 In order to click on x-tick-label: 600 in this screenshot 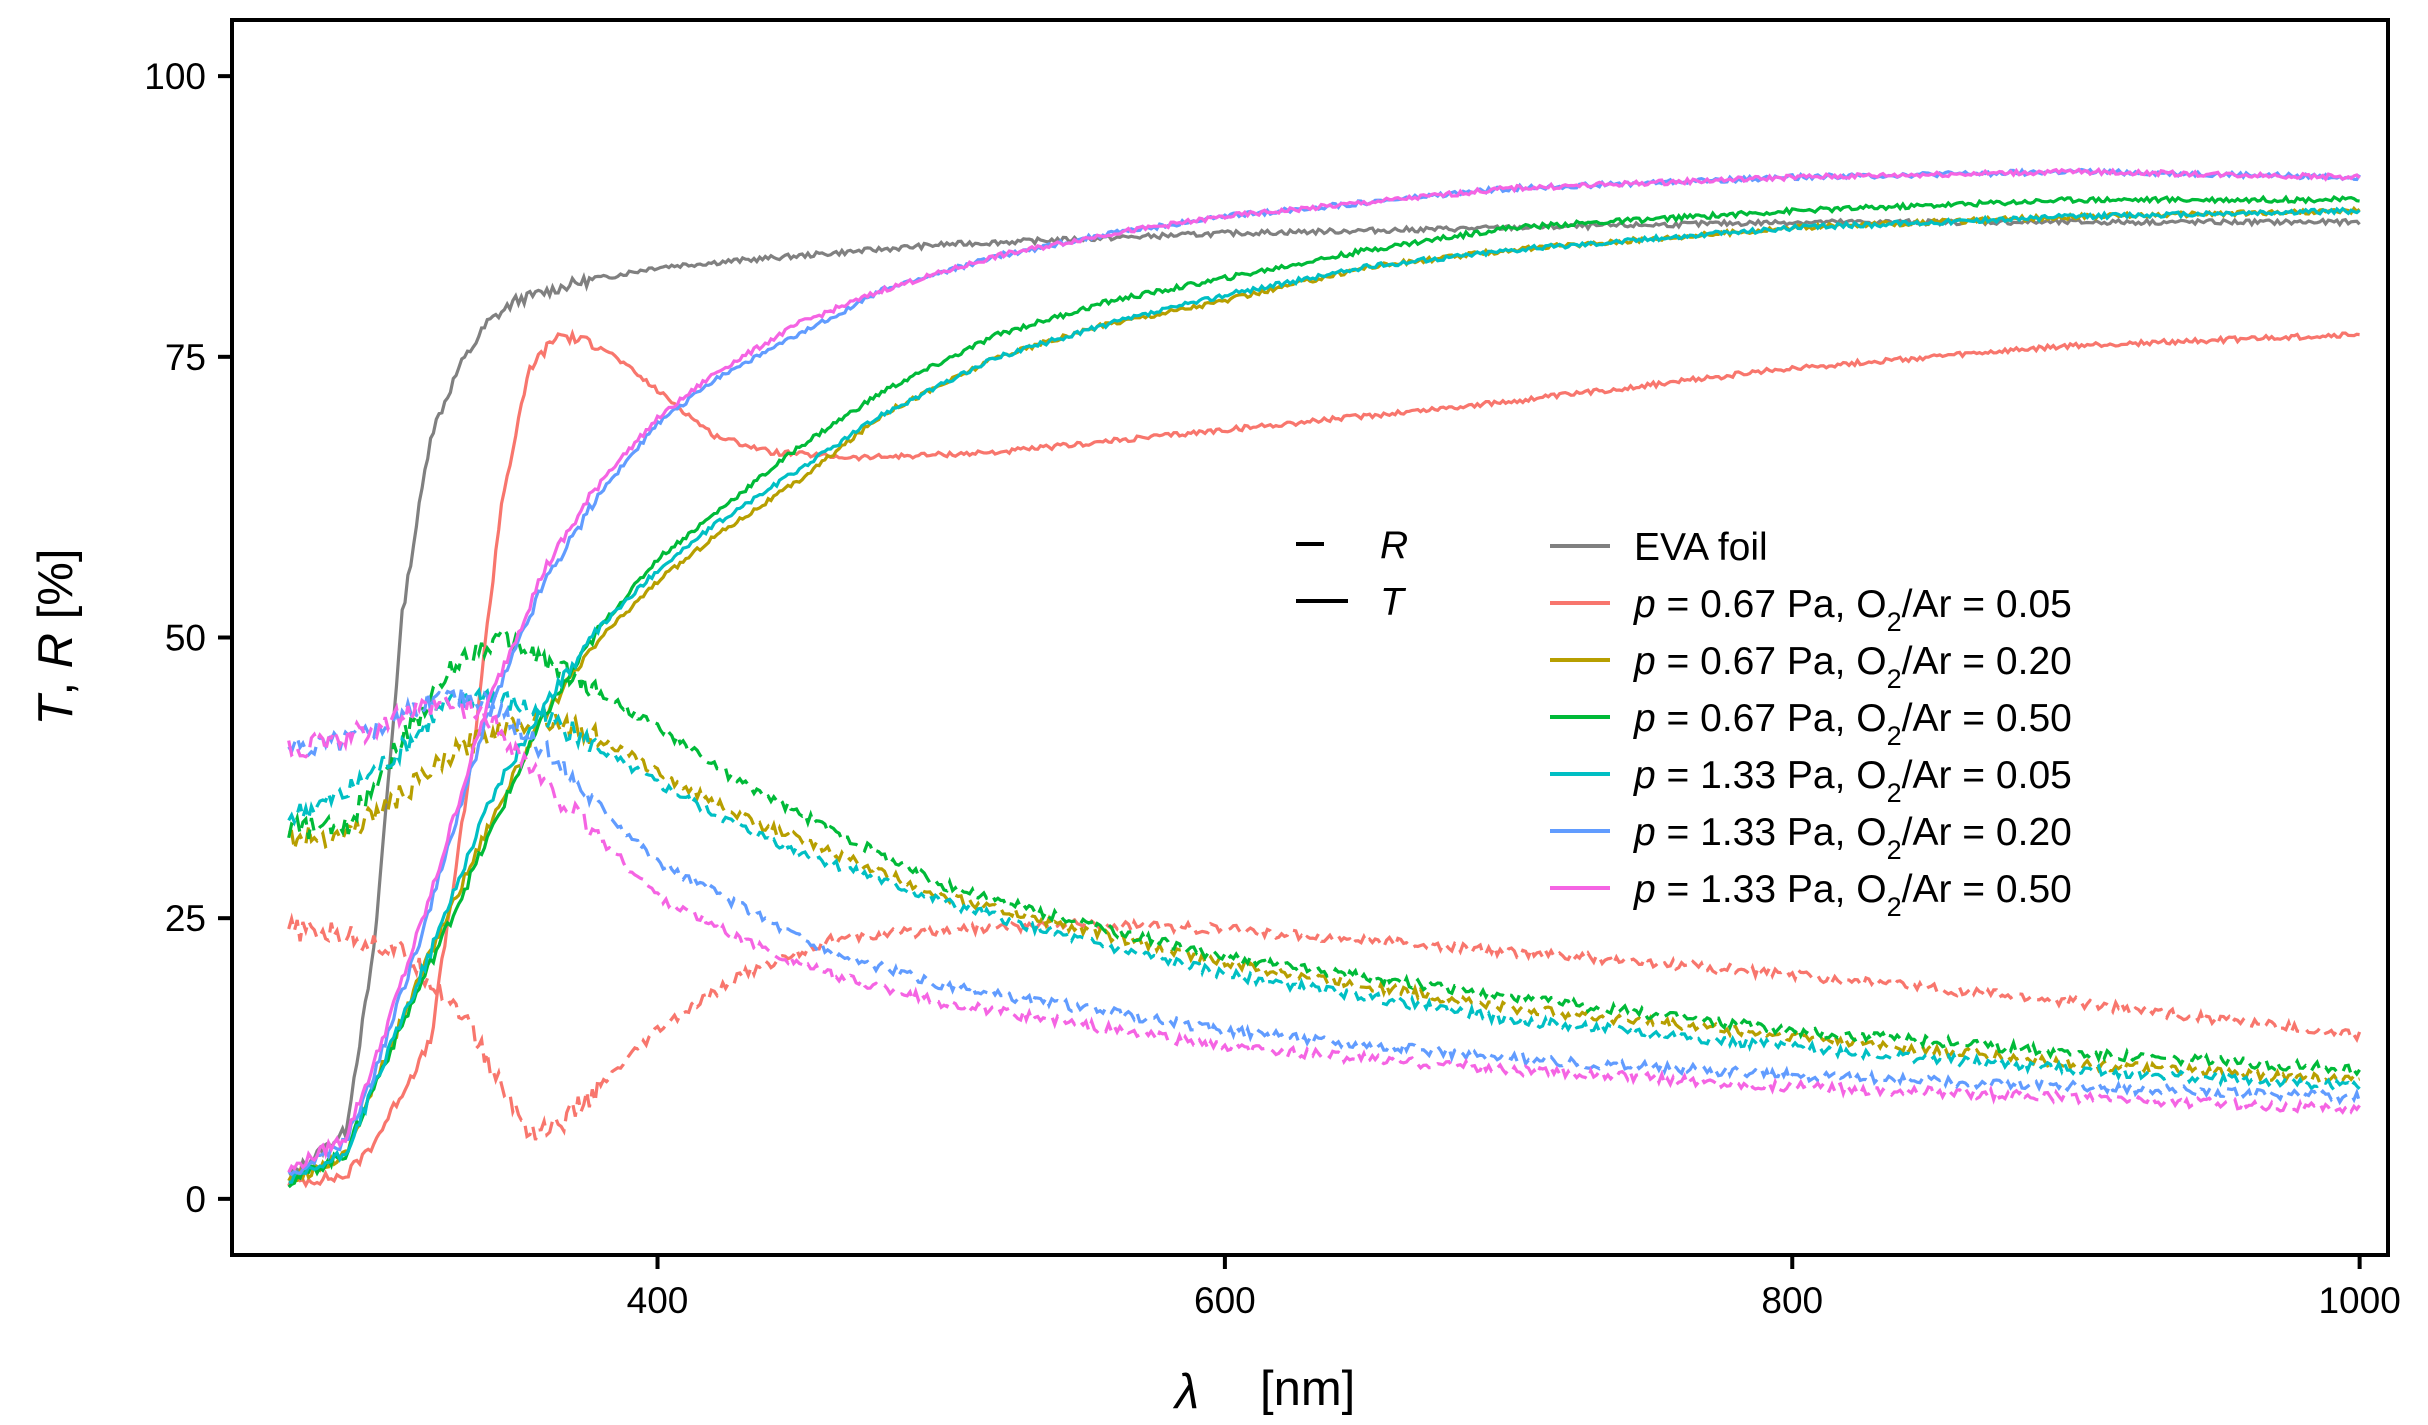, I will do `click(1225, 1300)`.